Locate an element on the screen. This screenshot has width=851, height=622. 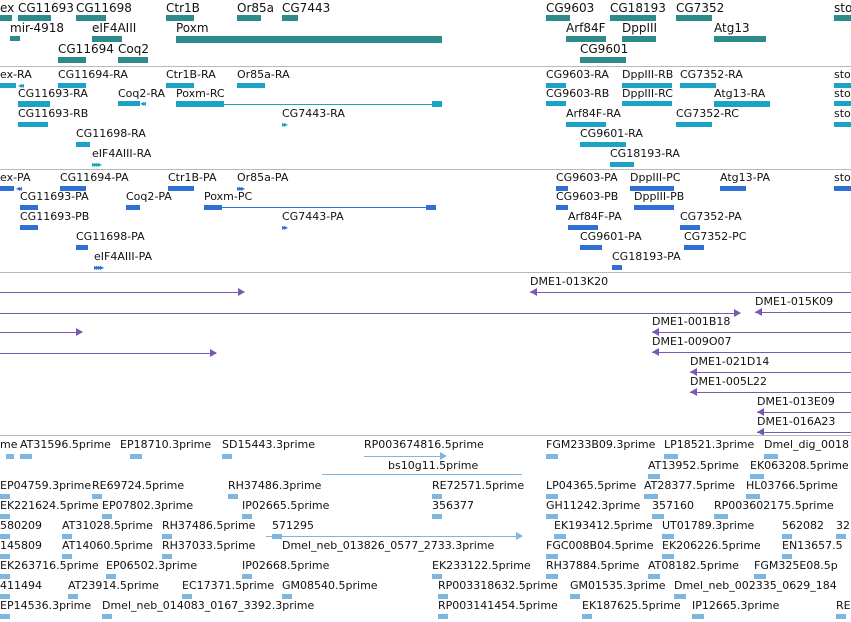
feature-label: CG11698-PA is located at coordinates (110, 236).